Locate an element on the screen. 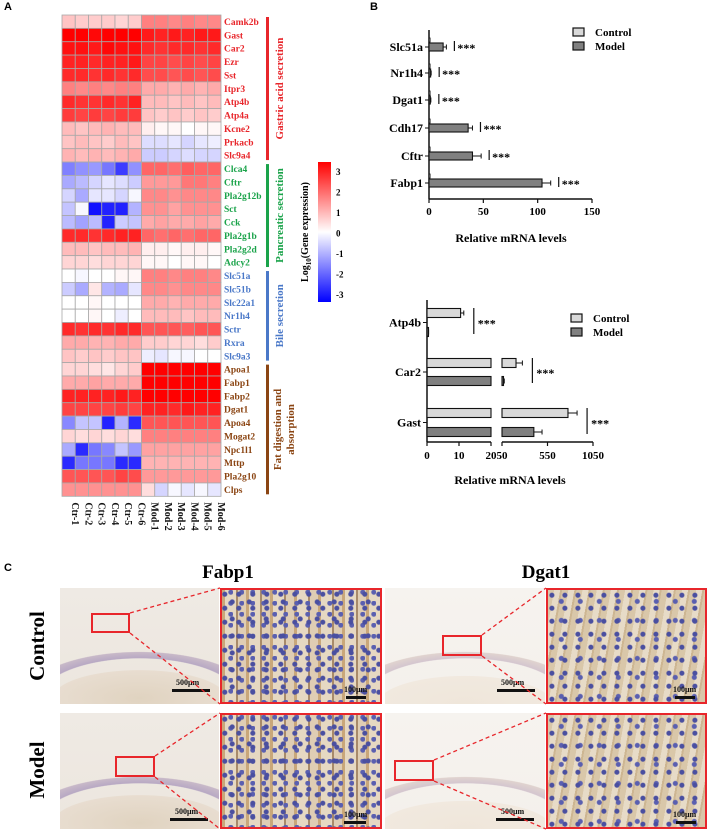  ihc-dgat1-model-zoom: 100μm is located at coordinates (626, 771).